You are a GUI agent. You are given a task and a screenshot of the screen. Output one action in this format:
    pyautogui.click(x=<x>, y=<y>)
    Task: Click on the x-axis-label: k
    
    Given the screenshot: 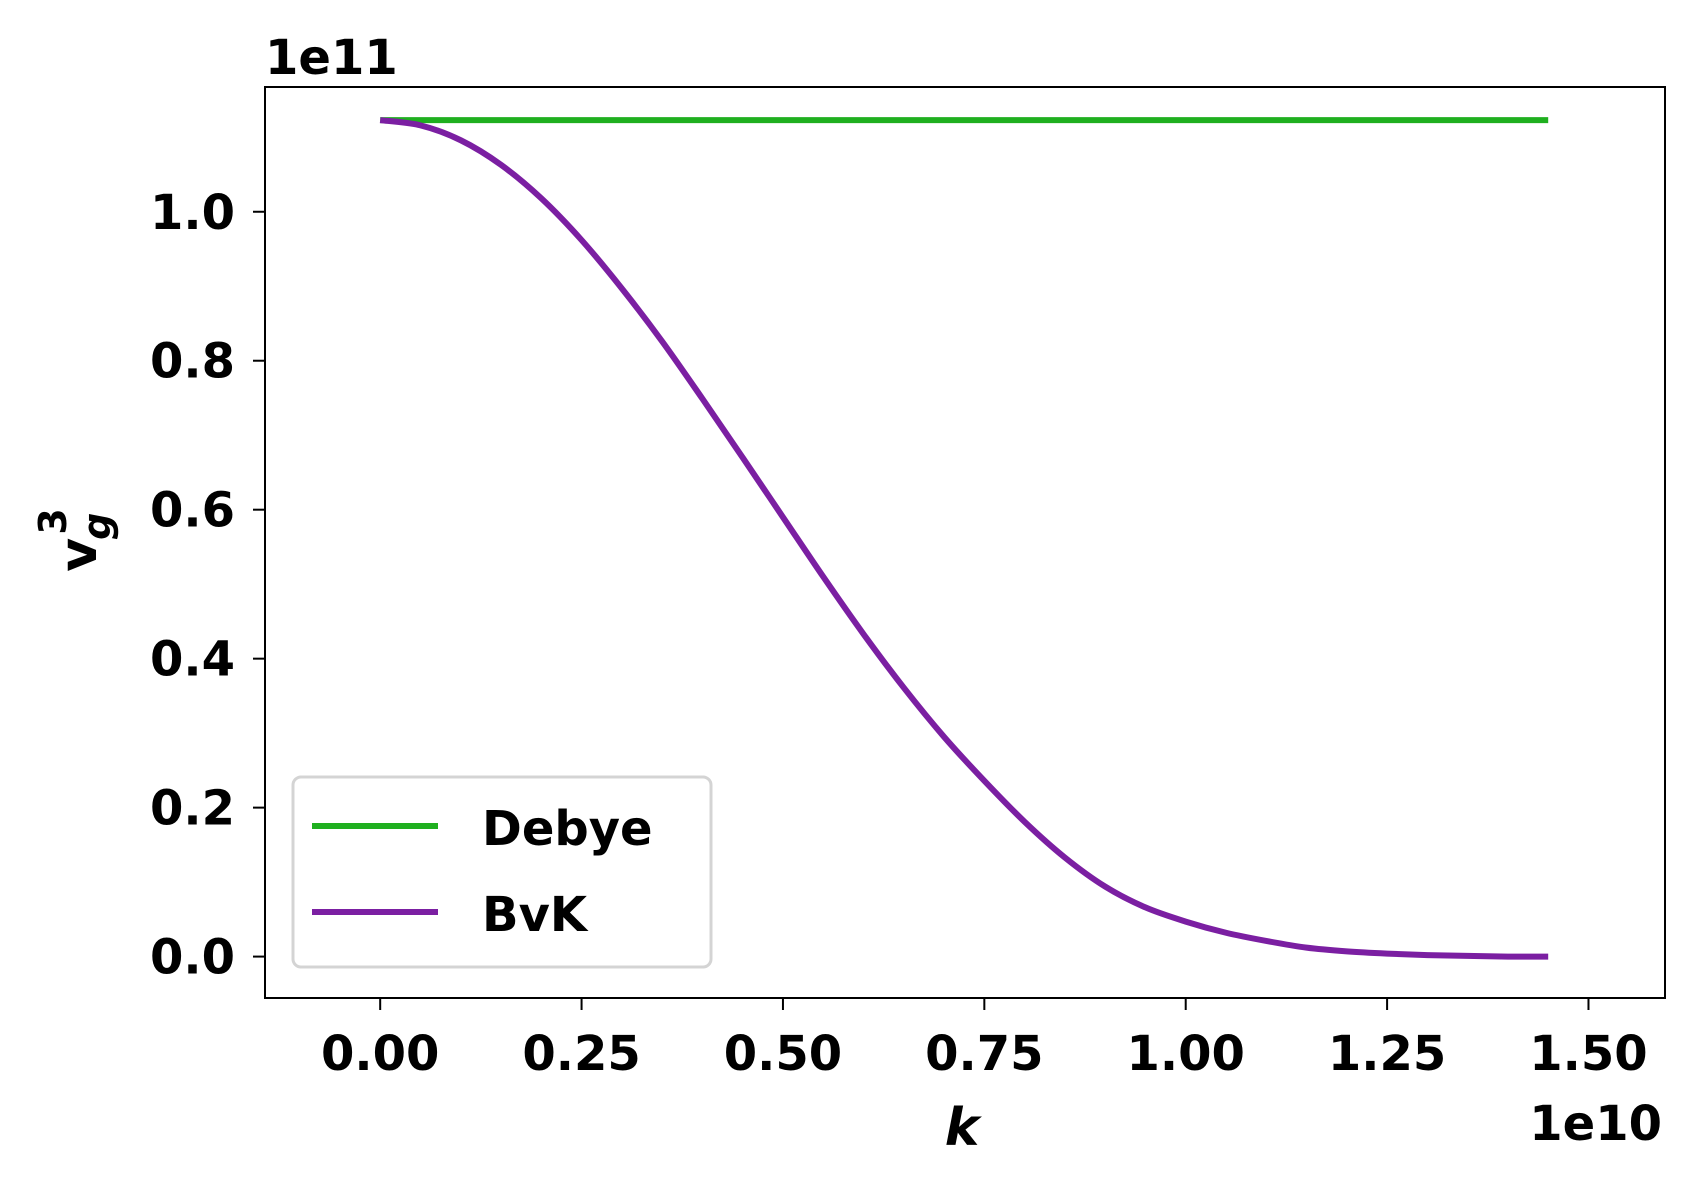 What is the action you would take?
    pyautogui.click(x=964, y=1128)
    